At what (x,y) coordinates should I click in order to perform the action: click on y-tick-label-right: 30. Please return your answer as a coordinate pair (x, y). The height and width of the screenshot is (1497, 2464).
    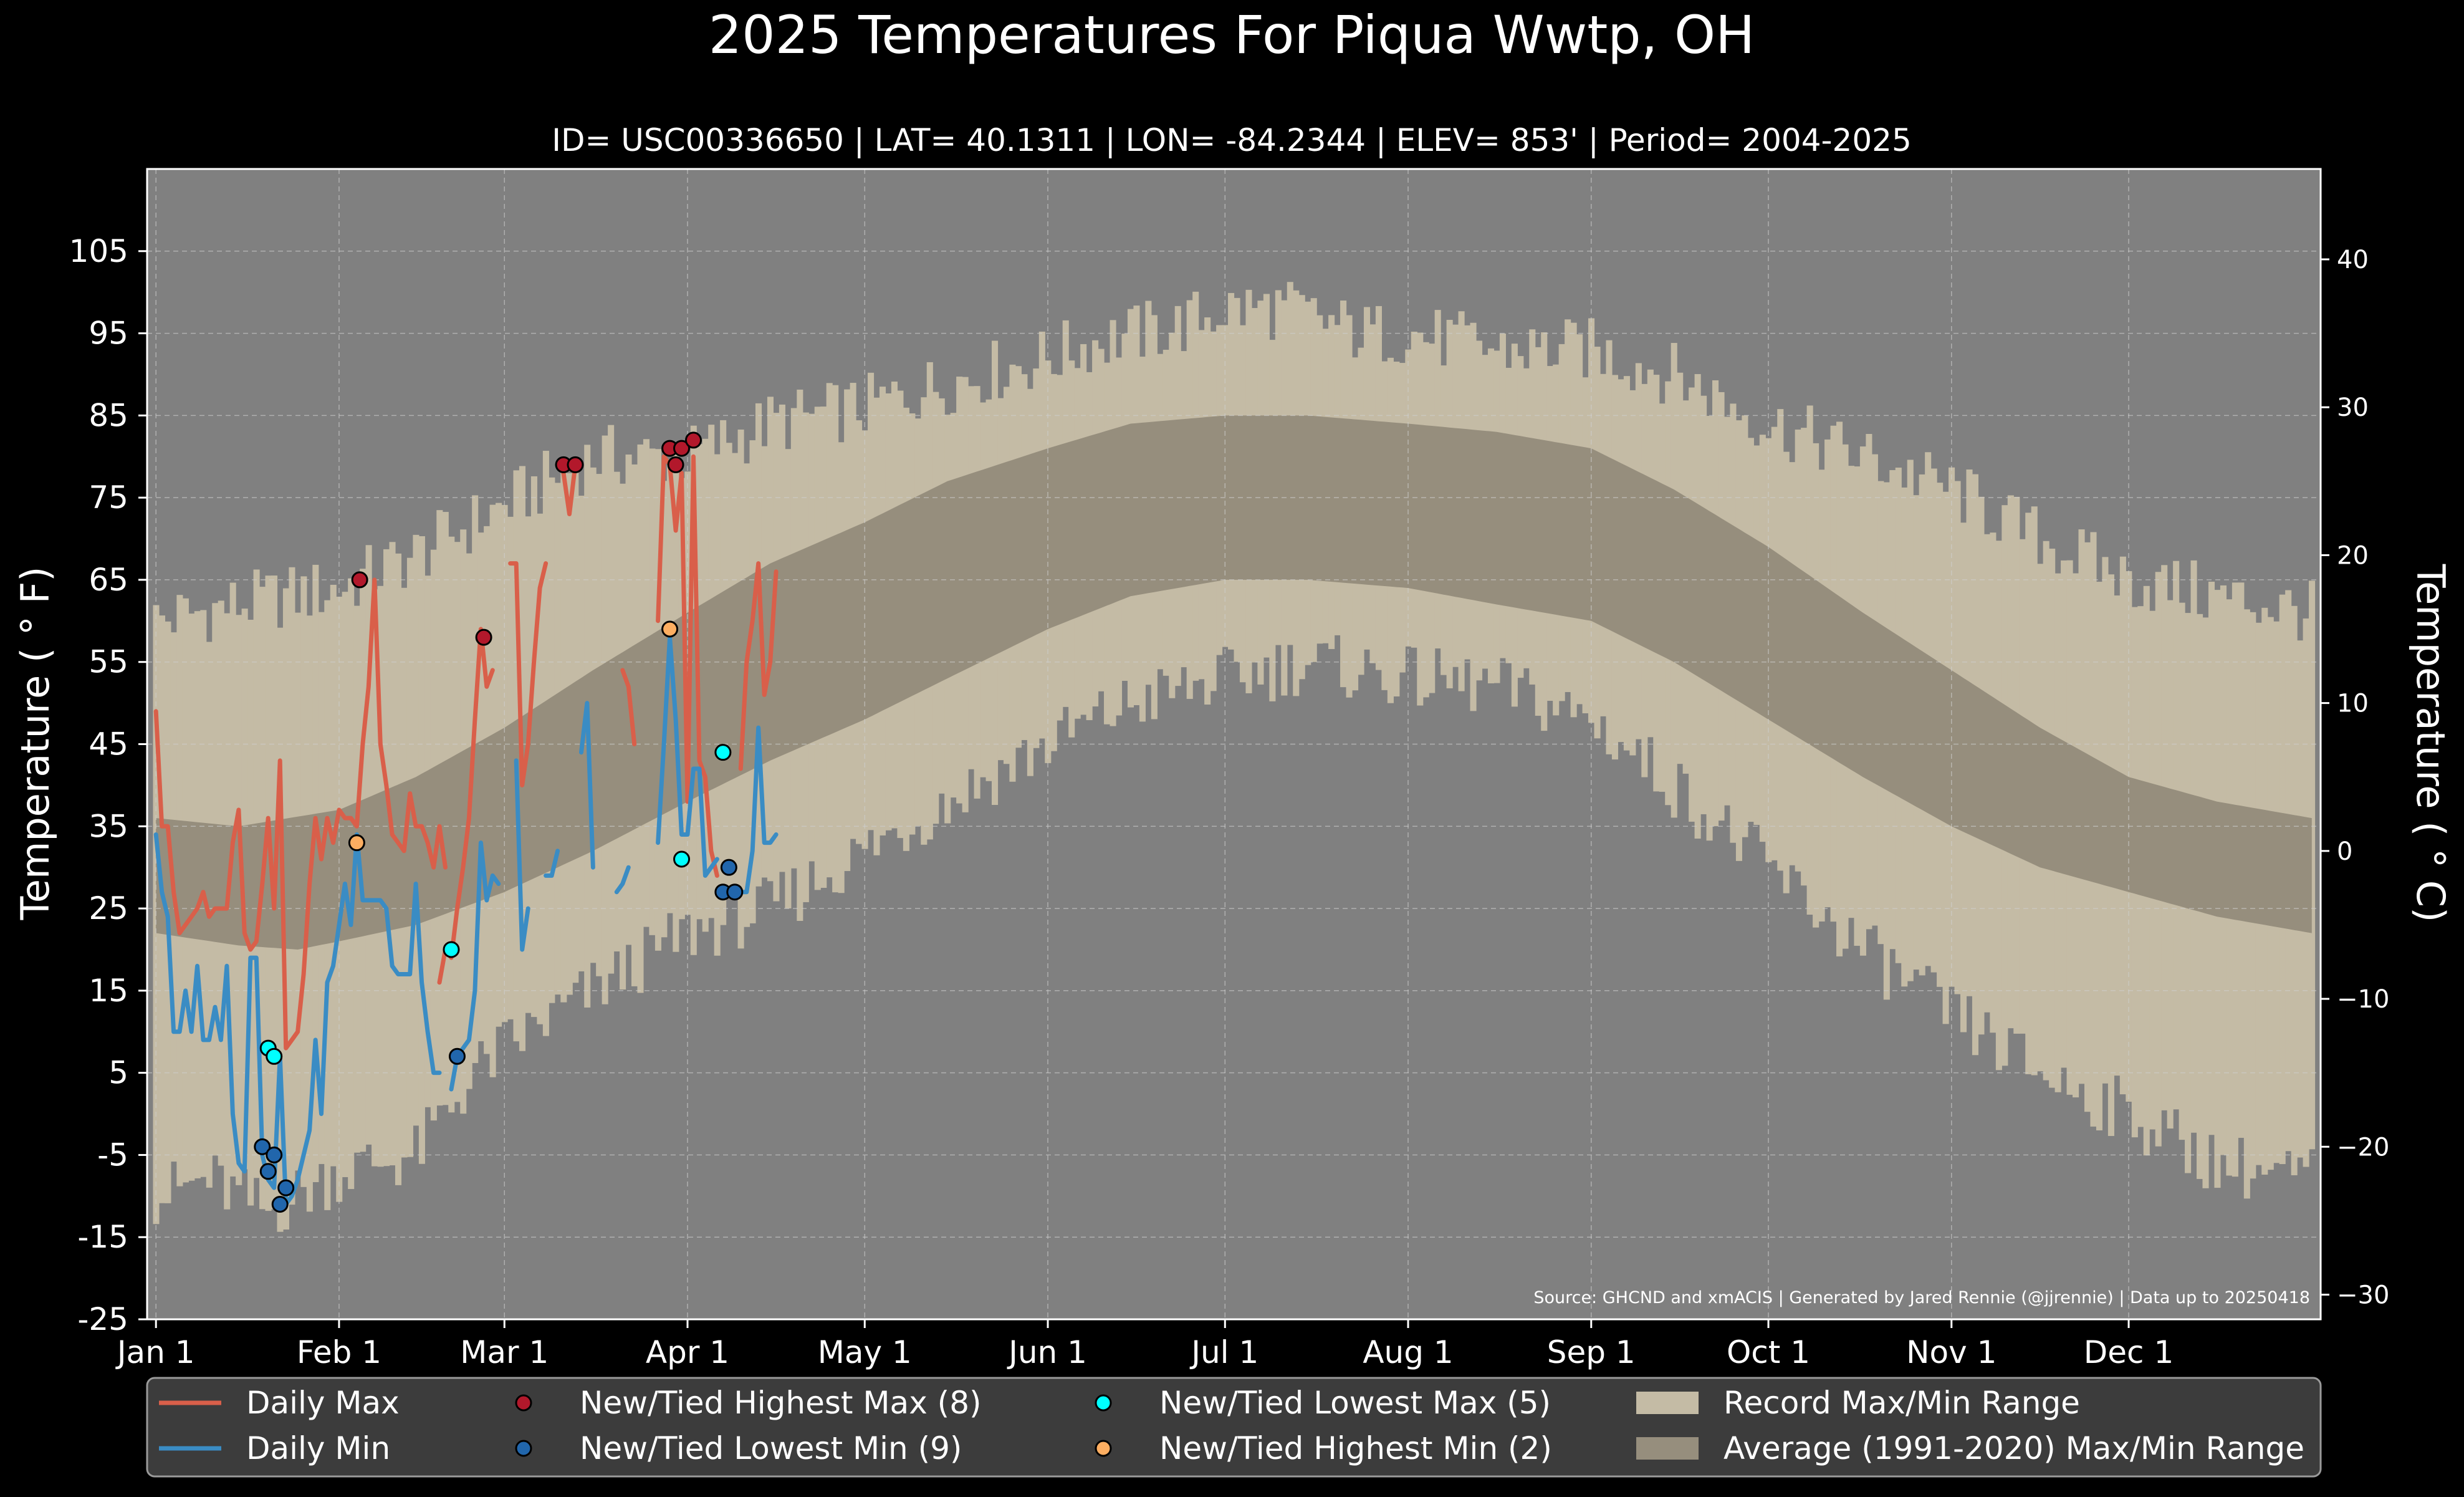
    Looking at the image, I should click on (2353, 407).